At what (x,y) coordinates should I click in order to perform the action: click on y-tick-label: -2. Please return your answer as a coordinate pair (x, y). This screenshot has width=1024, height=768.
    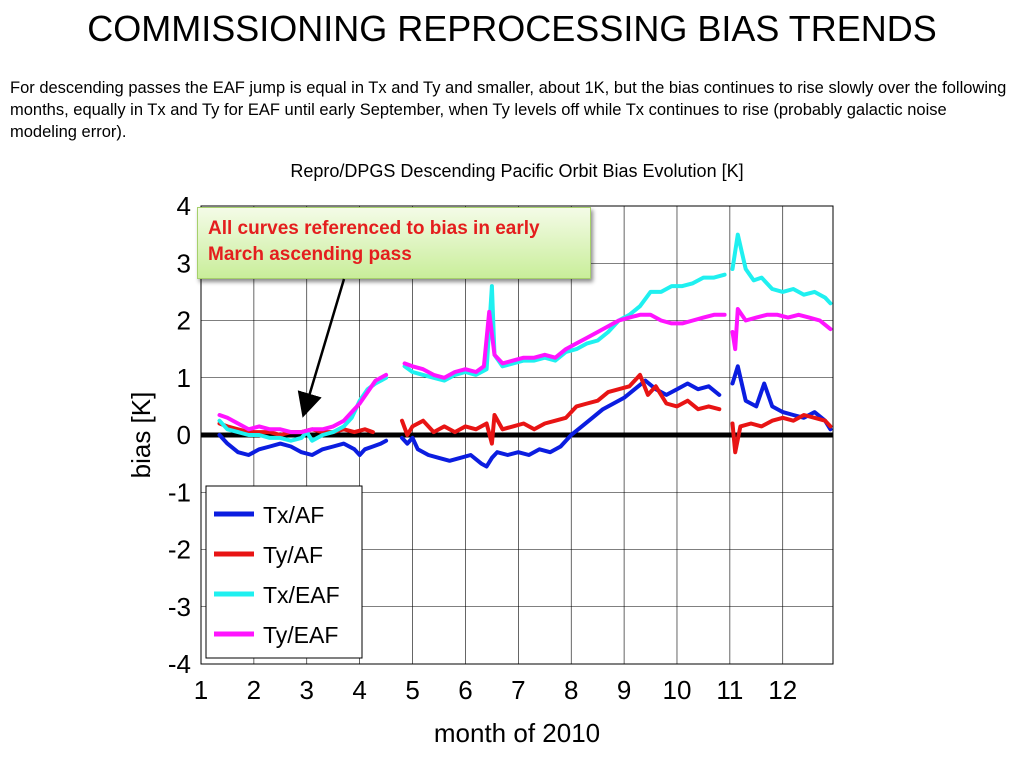
    Looking at the image, I should click on (179, 550).